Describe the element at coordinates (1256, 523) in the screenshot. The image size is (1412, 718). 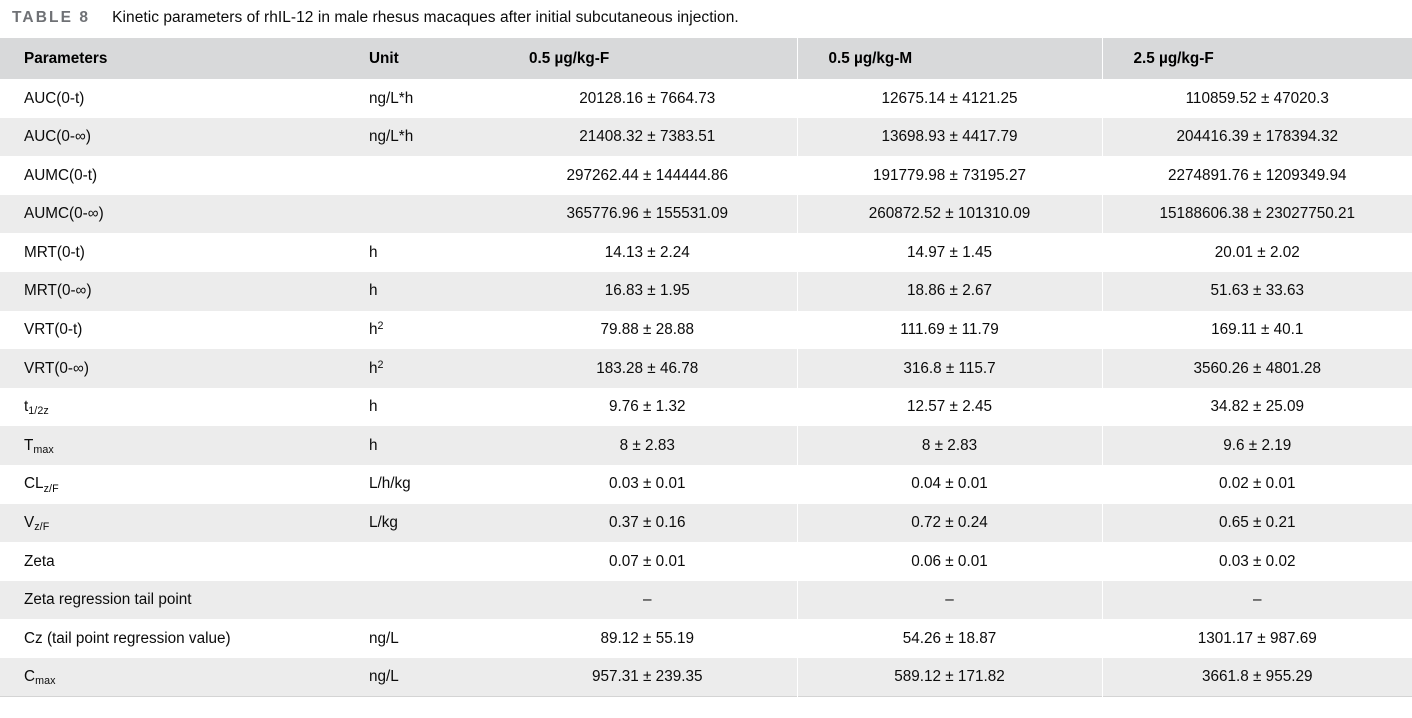
I see `cell-value-dose-2.5-f: 0.65 ± 0.21` at that location.